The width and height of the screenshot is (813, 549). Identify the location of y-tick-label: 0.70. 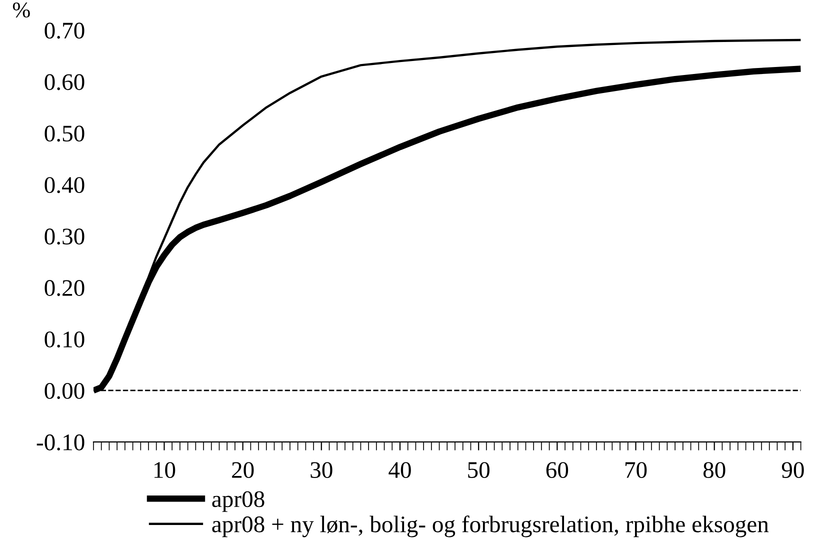
(64, 30).